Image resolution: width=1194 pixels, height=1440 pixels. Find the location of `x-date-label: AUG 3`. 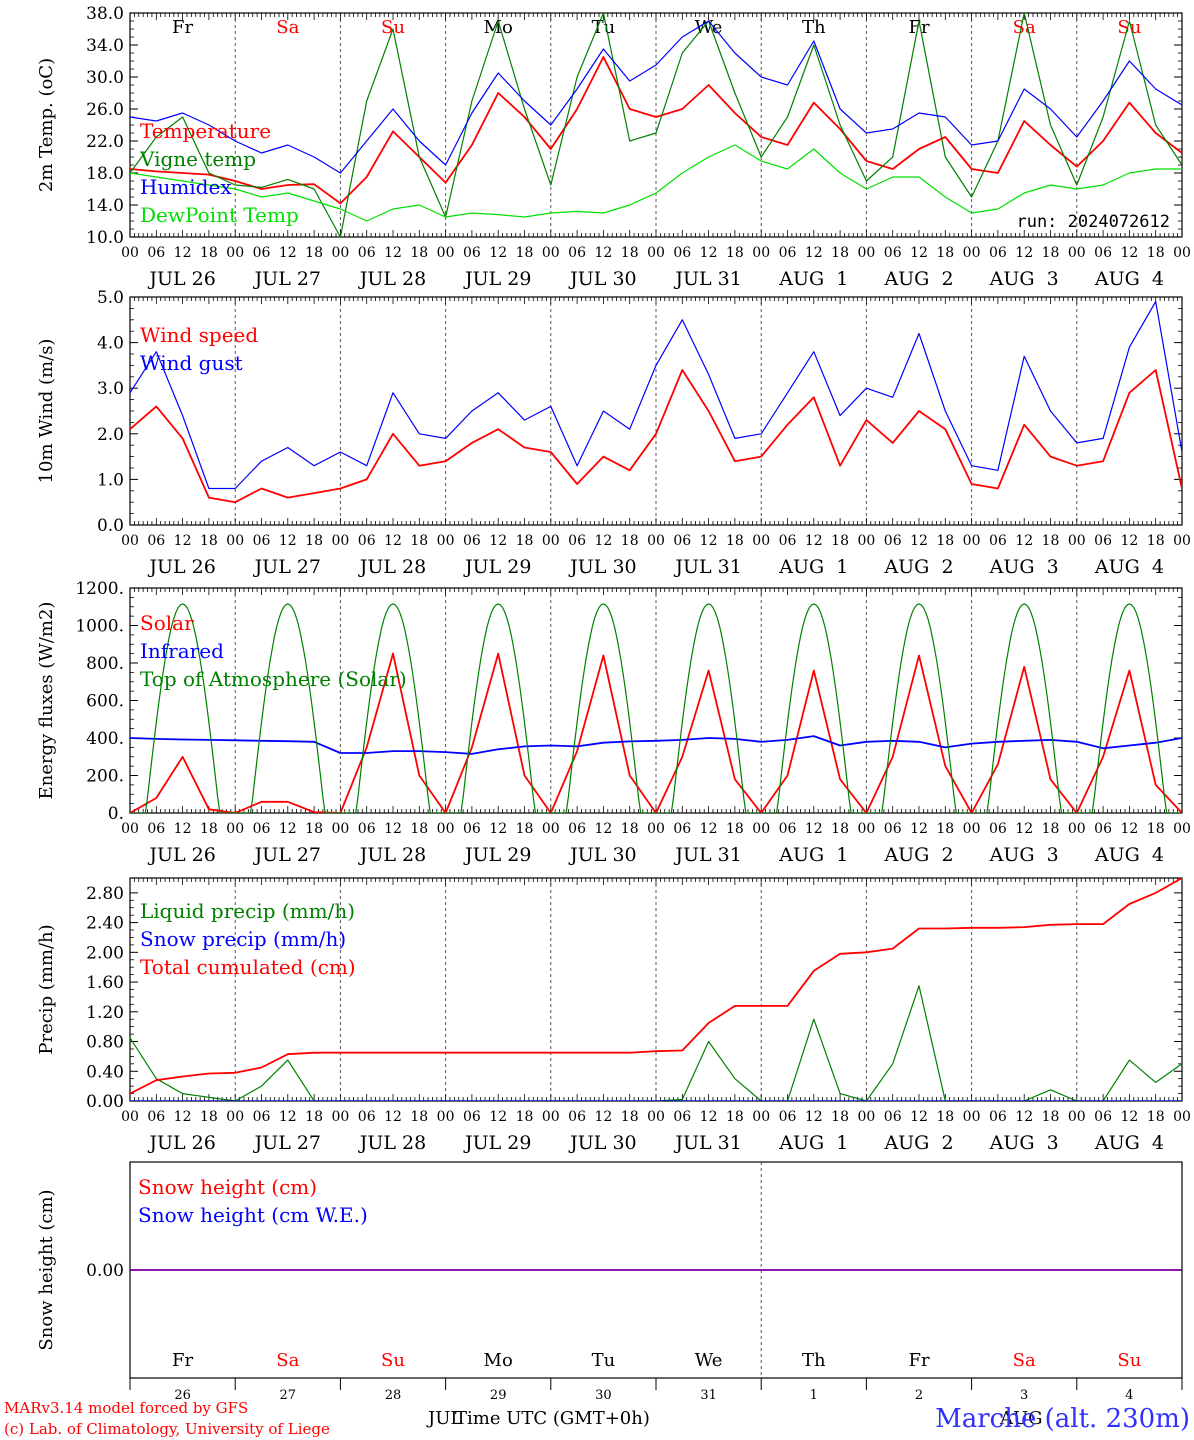

x-date-label: AUG 3 is located at coordinates (1024, 279).